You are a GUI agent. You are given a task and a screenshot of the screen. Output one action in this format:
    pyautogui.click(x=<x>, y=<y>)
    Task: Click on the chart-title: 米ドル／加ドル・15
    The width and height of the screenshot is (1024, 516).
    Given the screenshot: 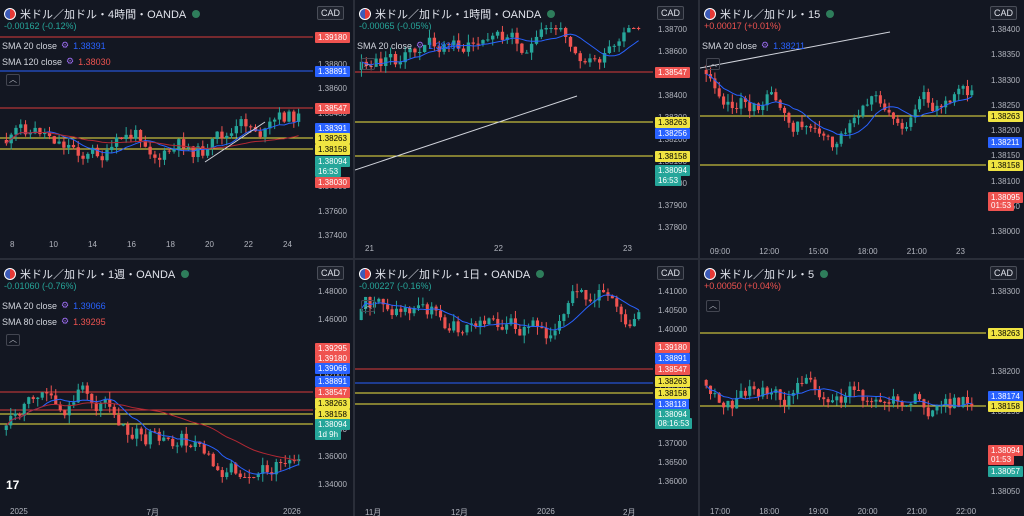 What is the action you would take?
    pyautogui.click(x=769, y=14)
    